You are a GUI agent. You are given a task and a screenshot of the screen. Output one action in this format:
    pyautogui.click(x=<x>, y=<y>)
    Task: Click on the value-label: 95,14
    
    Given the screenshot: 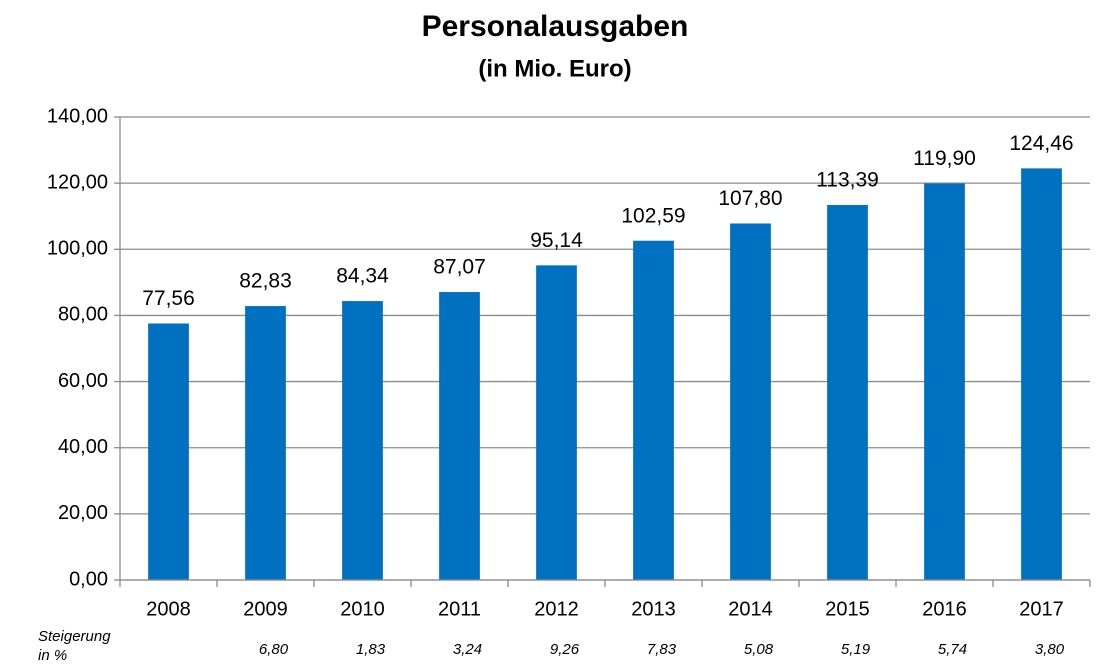 What is the action you would take?
    pyautogui.click(x=556, y=240)
    